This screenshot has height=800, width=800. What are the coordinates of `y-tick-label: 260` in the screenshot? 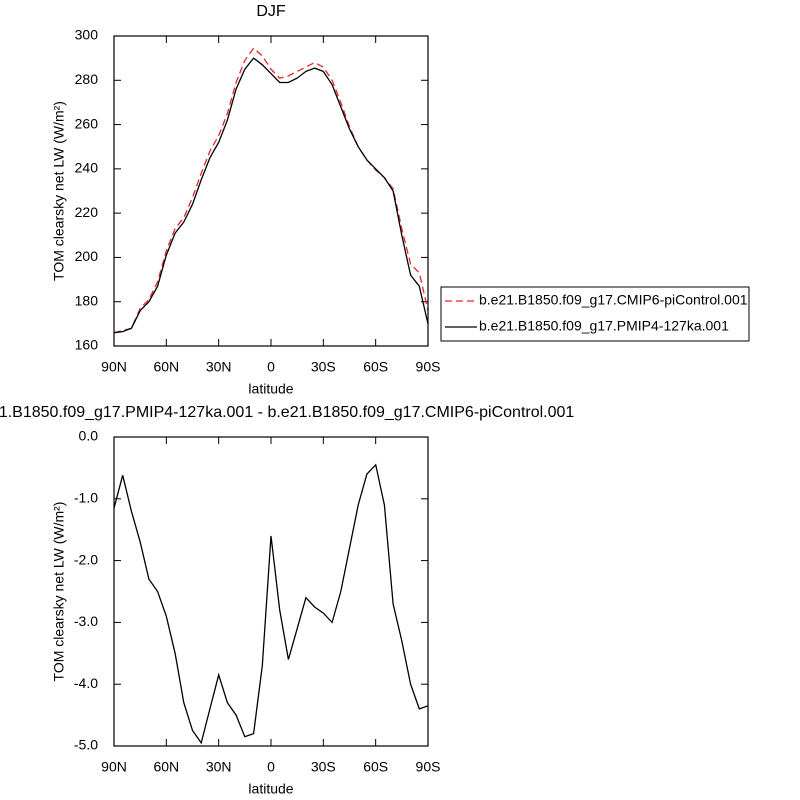 It's located at (87, 123).